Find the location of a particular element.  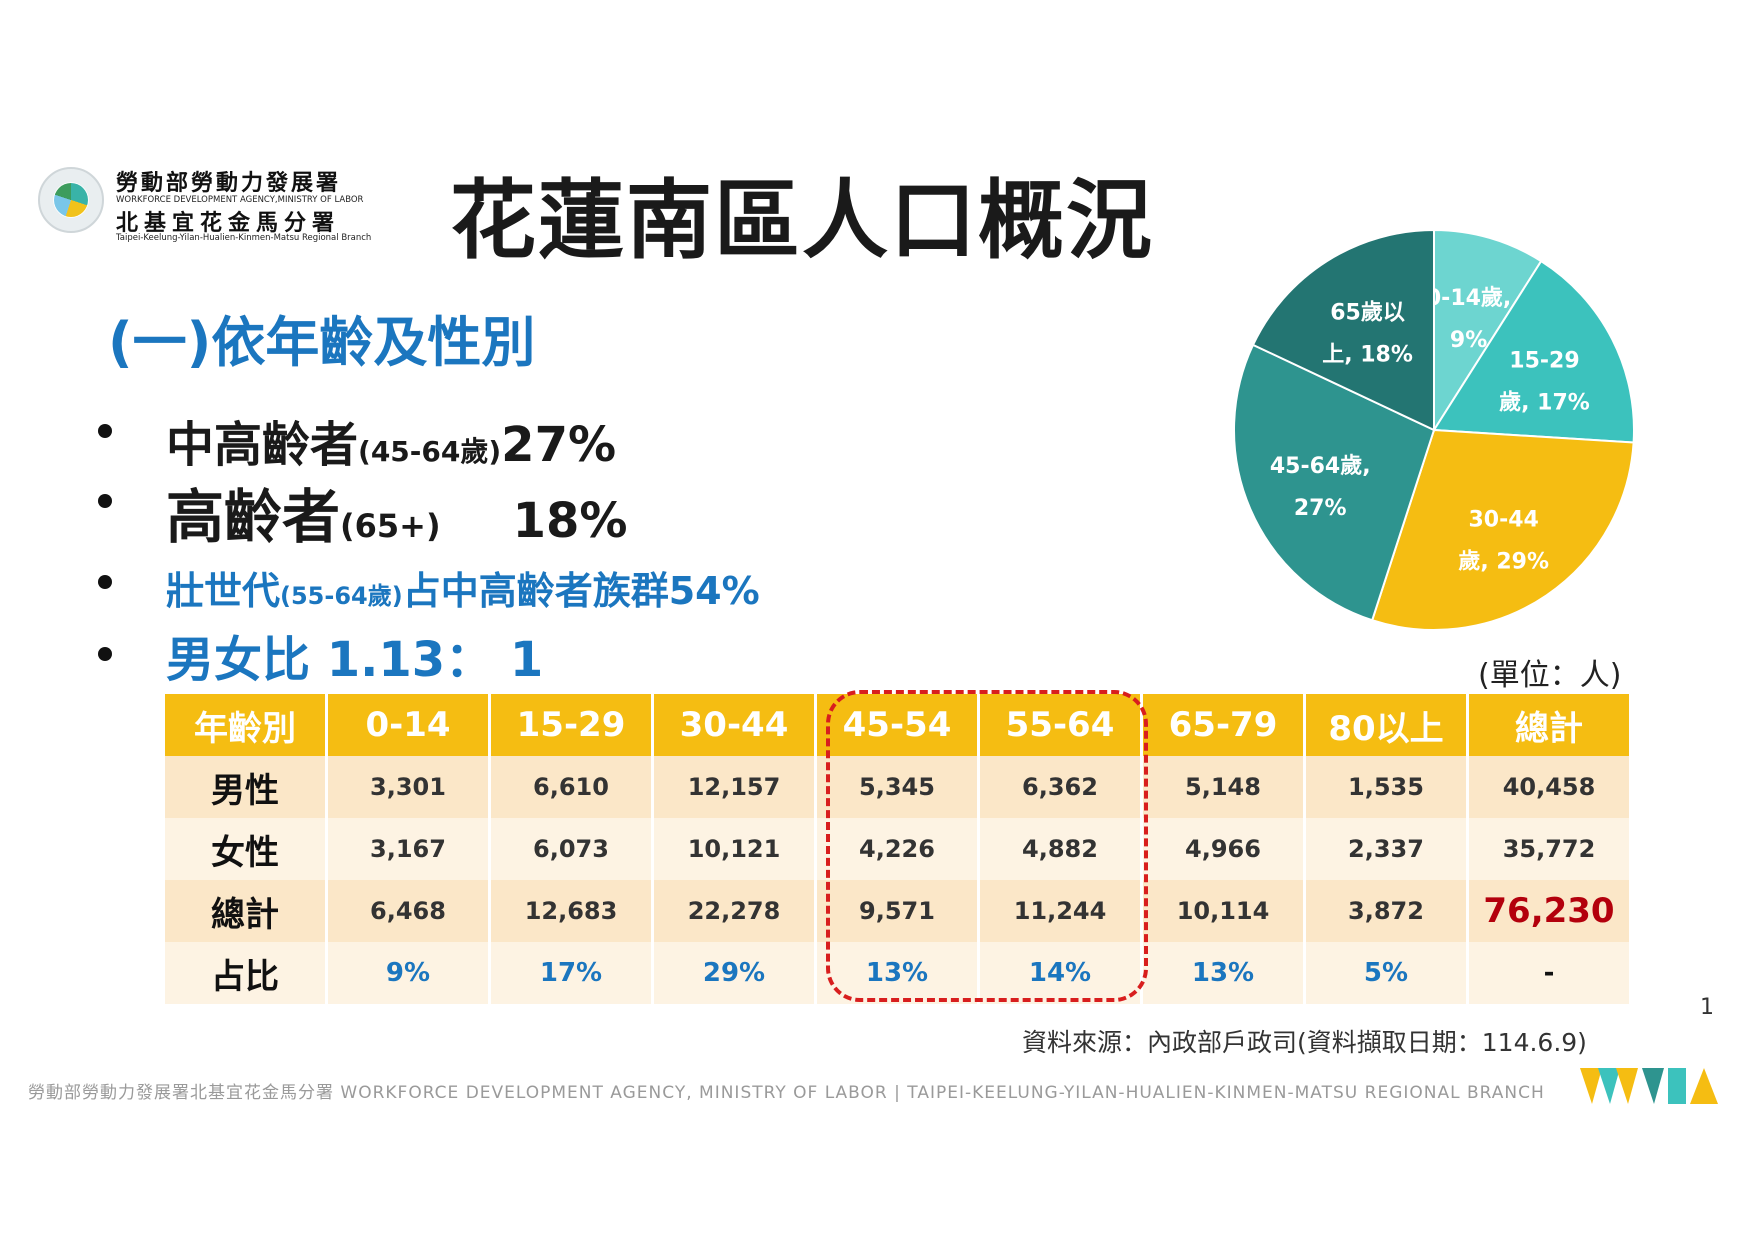

table-header-cell: 0-14 is located at coordinates (408, 725).